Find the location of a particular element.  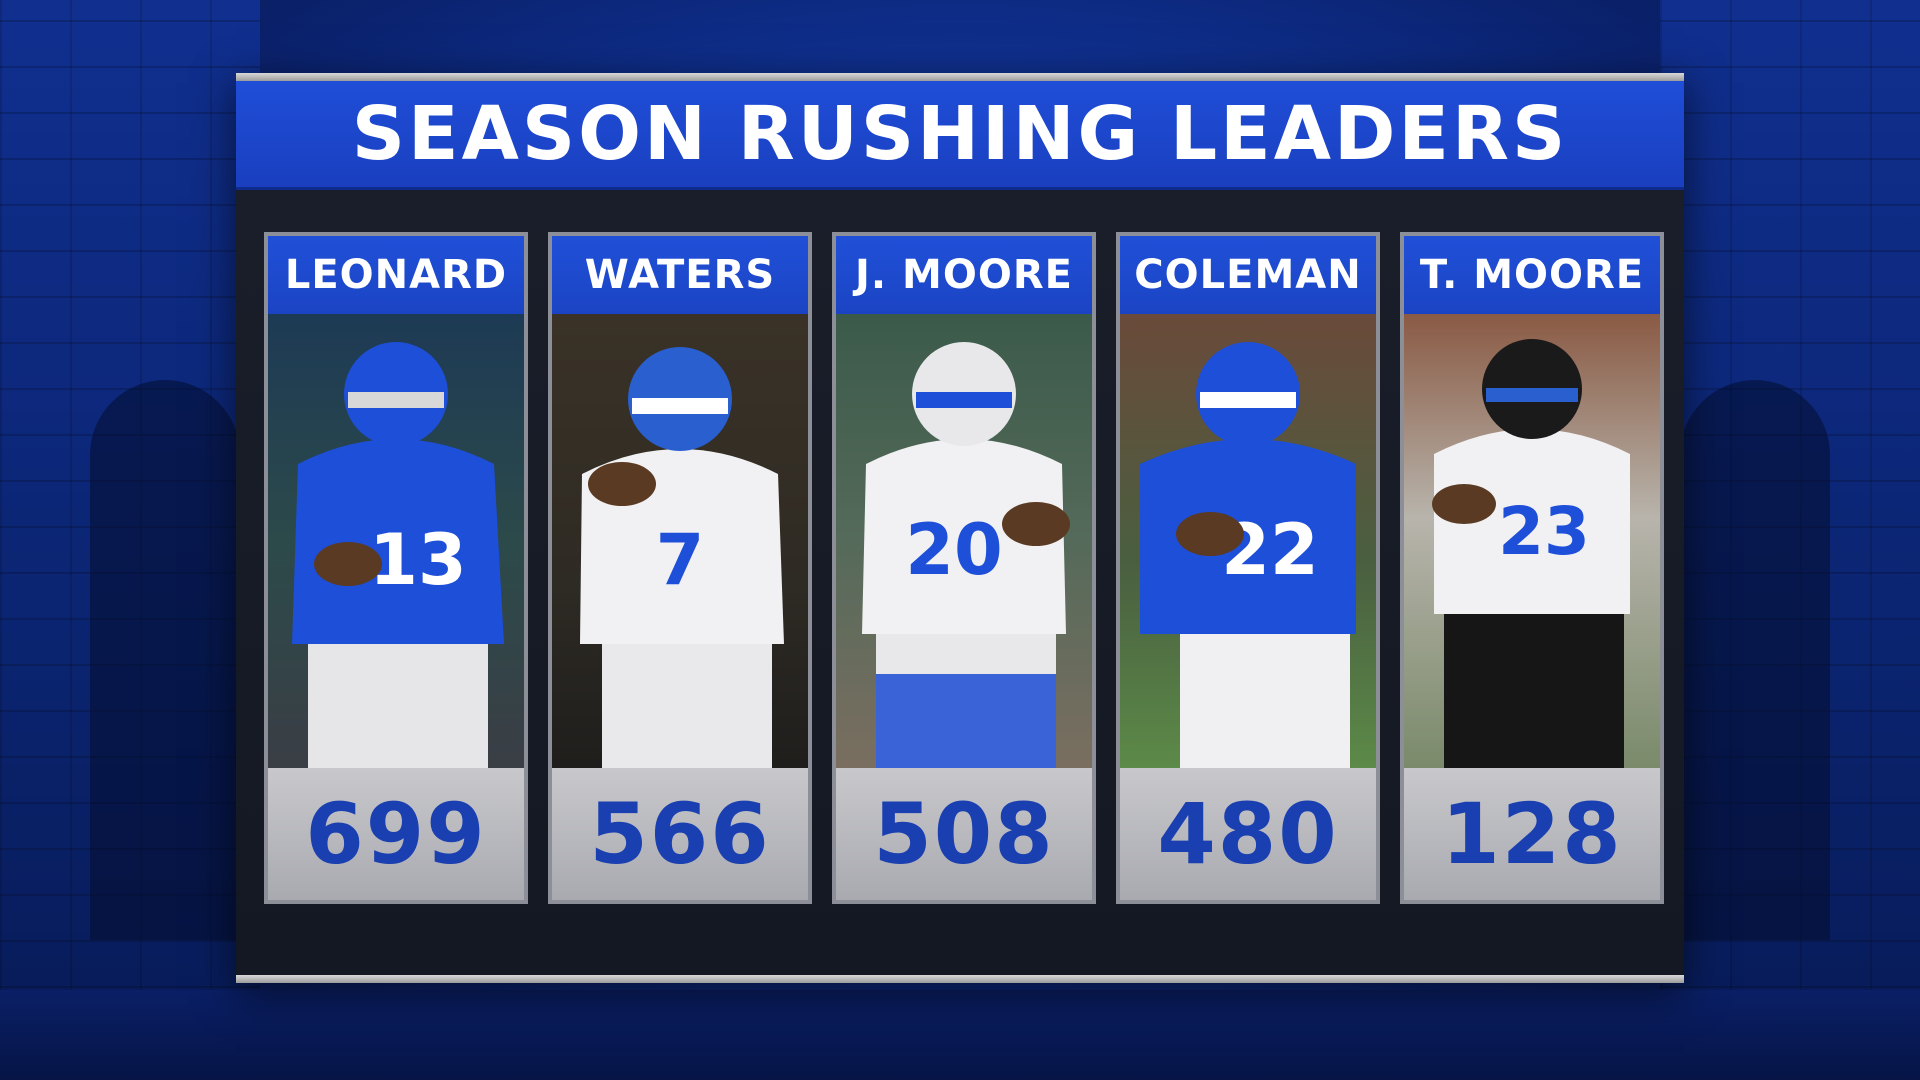

player-card: J. MOORE 20 508 is located at coordinates (964, 568).